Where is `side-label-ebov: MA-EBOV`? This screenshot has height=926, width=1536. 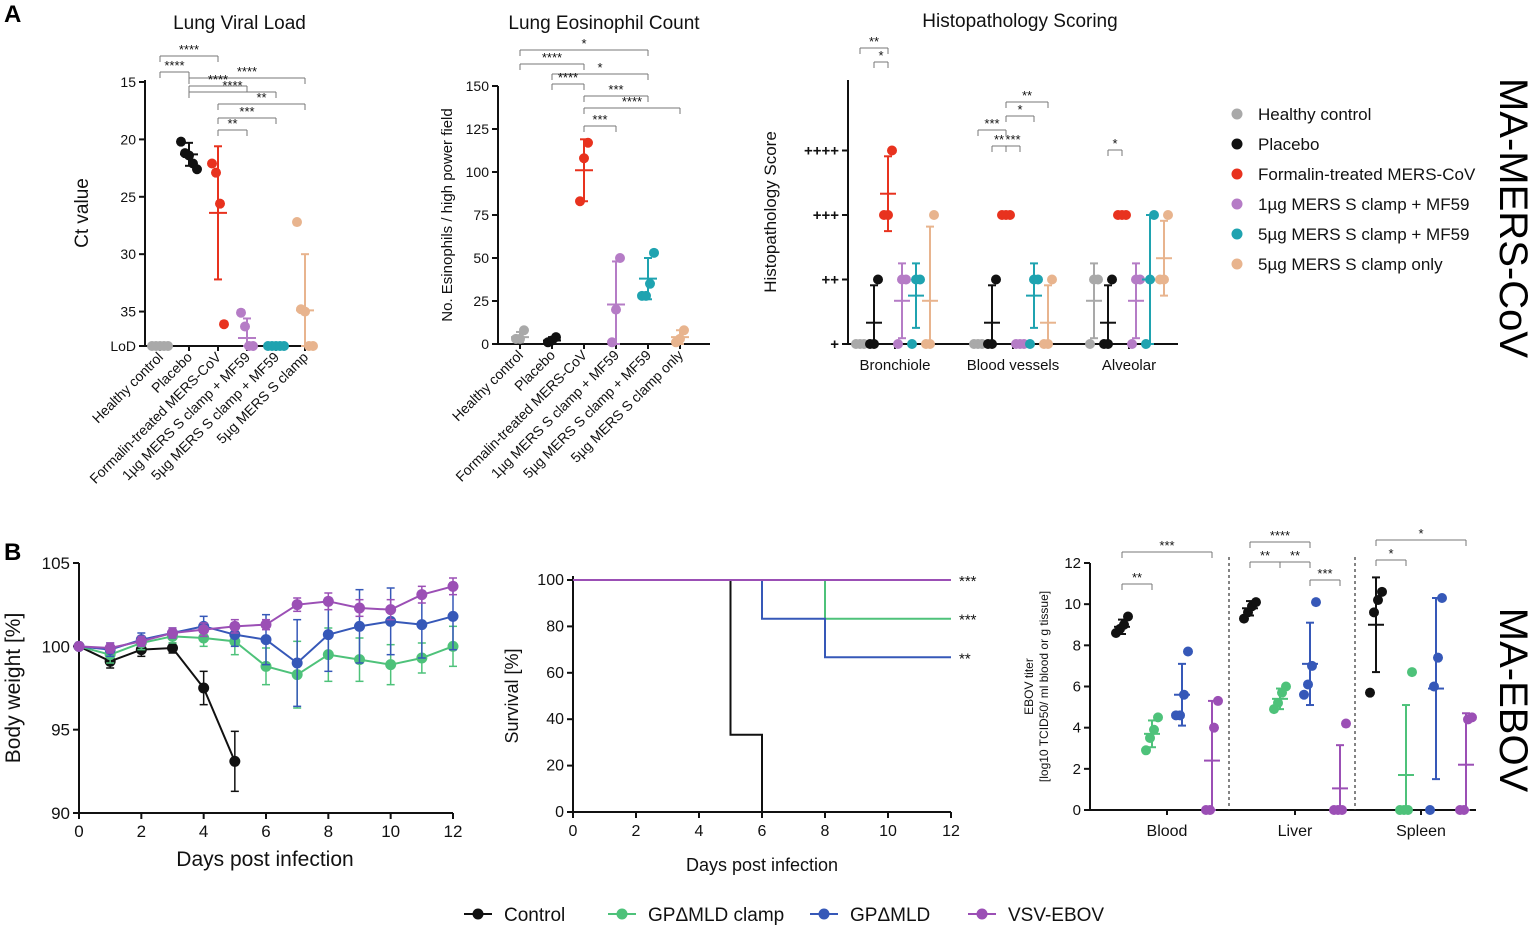 side-label-ebov: MA-EBOV is located at coordinates (1513, 700).